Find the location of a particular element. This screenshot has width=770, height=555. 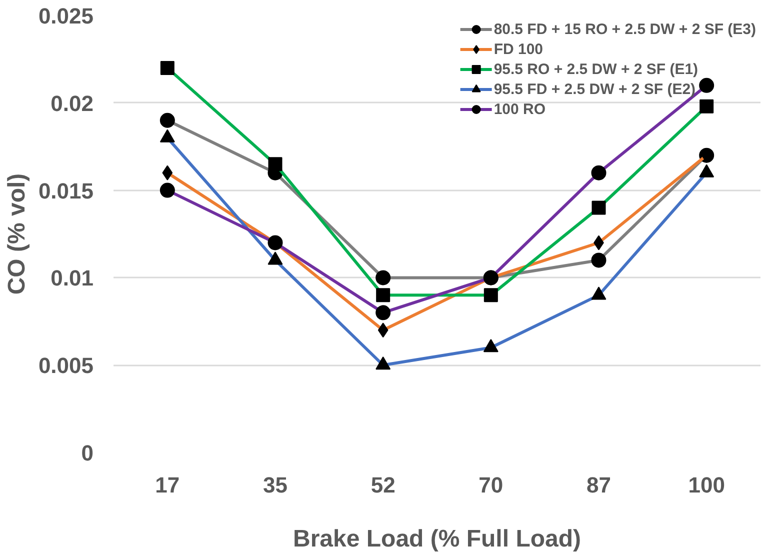

y-tick-label: 0.025 is located at coordinates (66, 16).